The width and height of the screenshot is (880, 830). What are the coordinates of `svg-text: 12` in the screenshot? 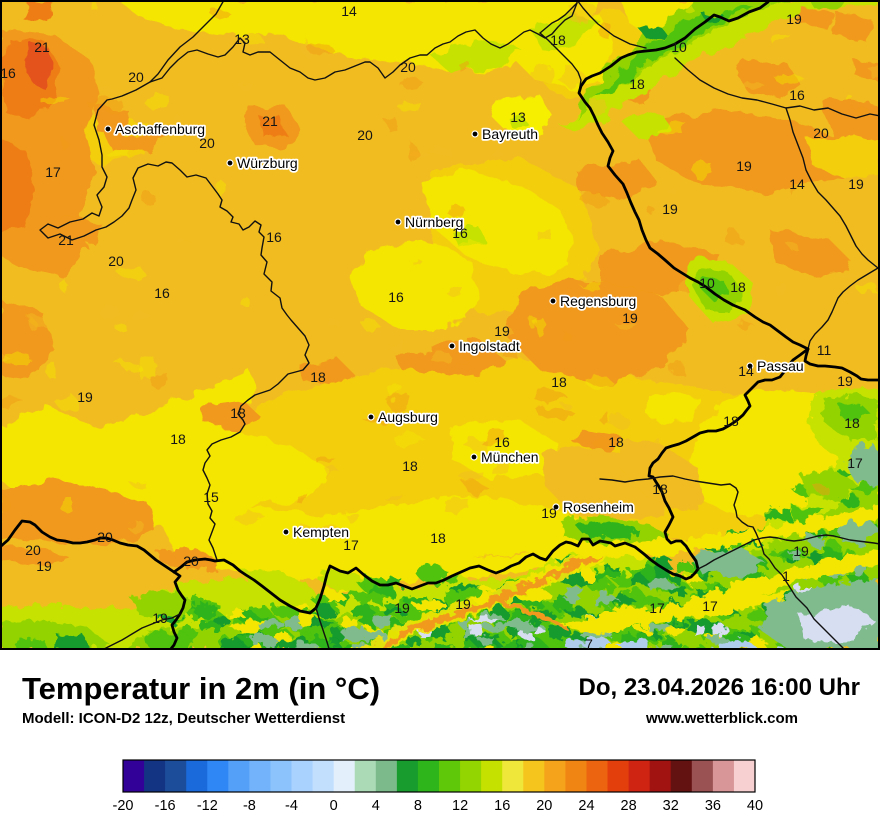 It's located at (460, 806).